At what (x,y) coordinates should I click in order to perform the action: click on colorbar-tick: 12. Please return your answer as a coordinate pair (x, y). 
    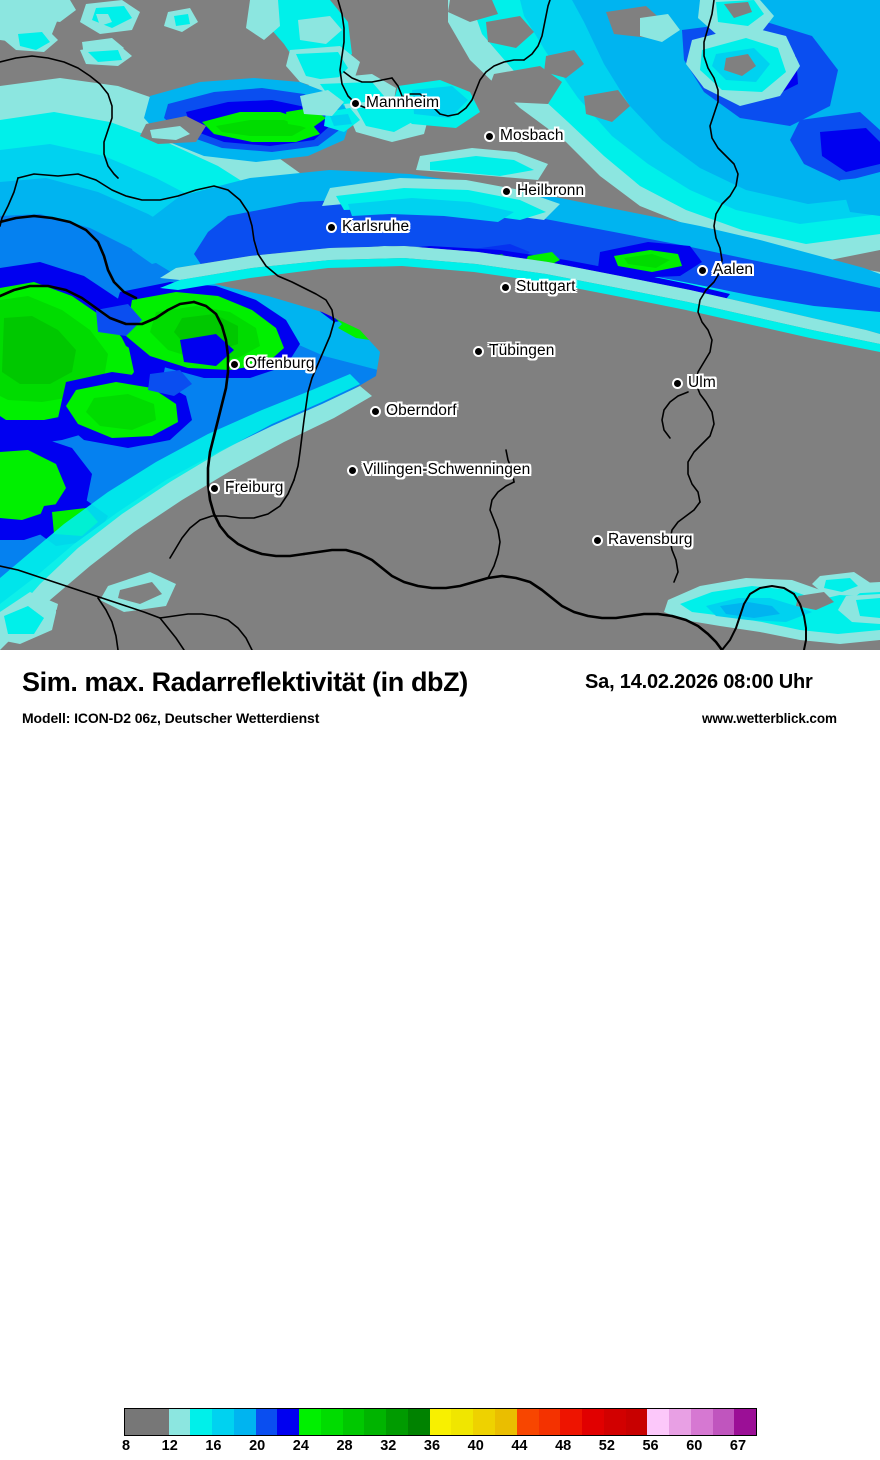
    Looking at the image, I should click on (169, 1446).